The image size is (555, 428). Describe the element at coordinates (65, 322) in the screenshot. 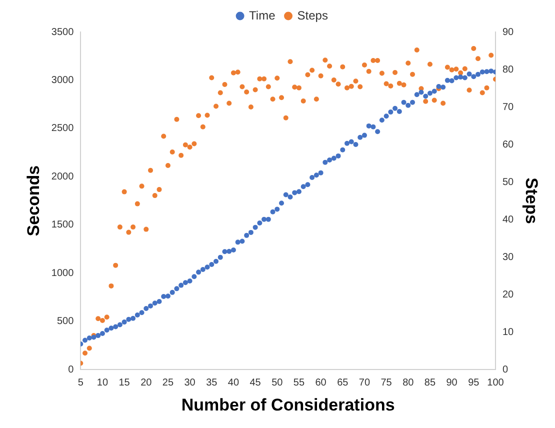

I see `y-tick-label: 500` at that location.